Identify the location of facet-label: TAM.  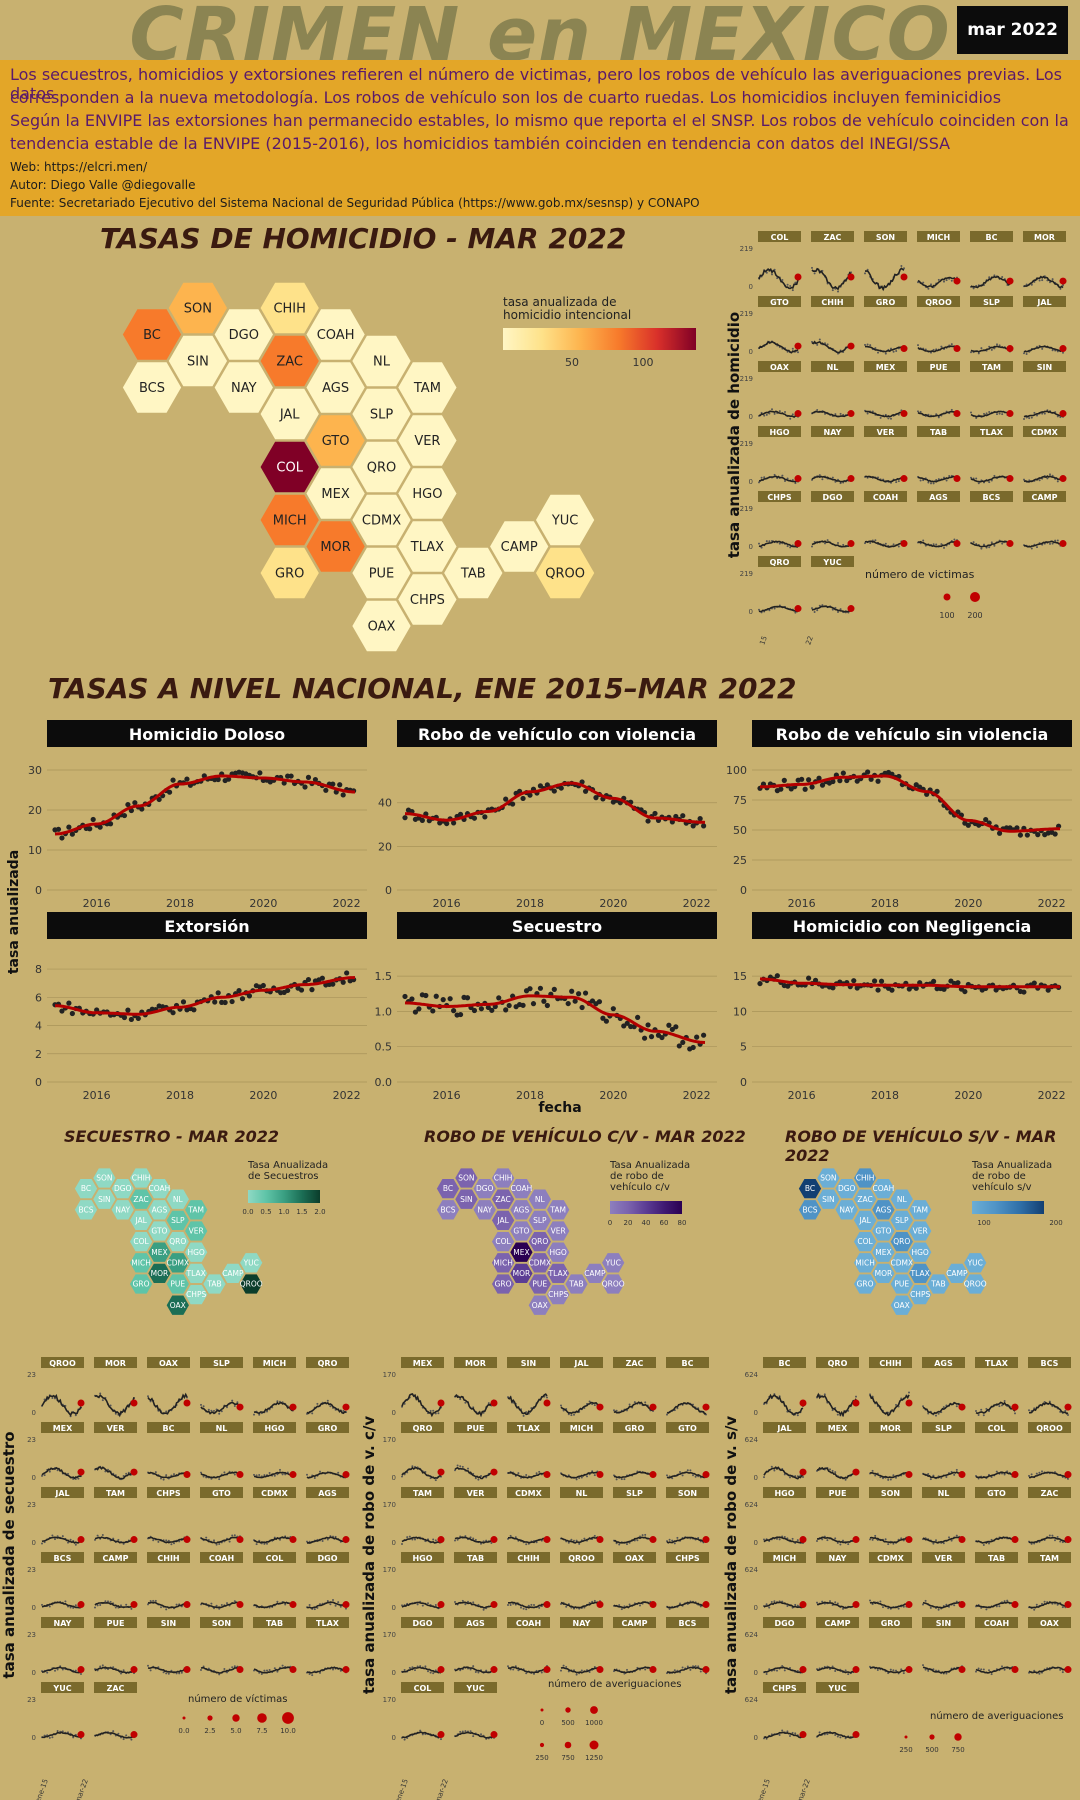
(422, 1493).